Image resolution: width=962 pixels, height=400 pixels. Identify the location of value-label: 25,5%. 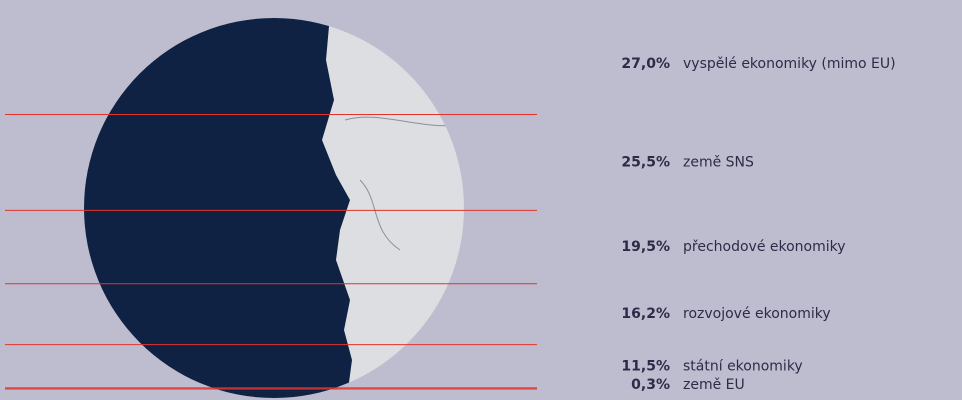
(645, 162).